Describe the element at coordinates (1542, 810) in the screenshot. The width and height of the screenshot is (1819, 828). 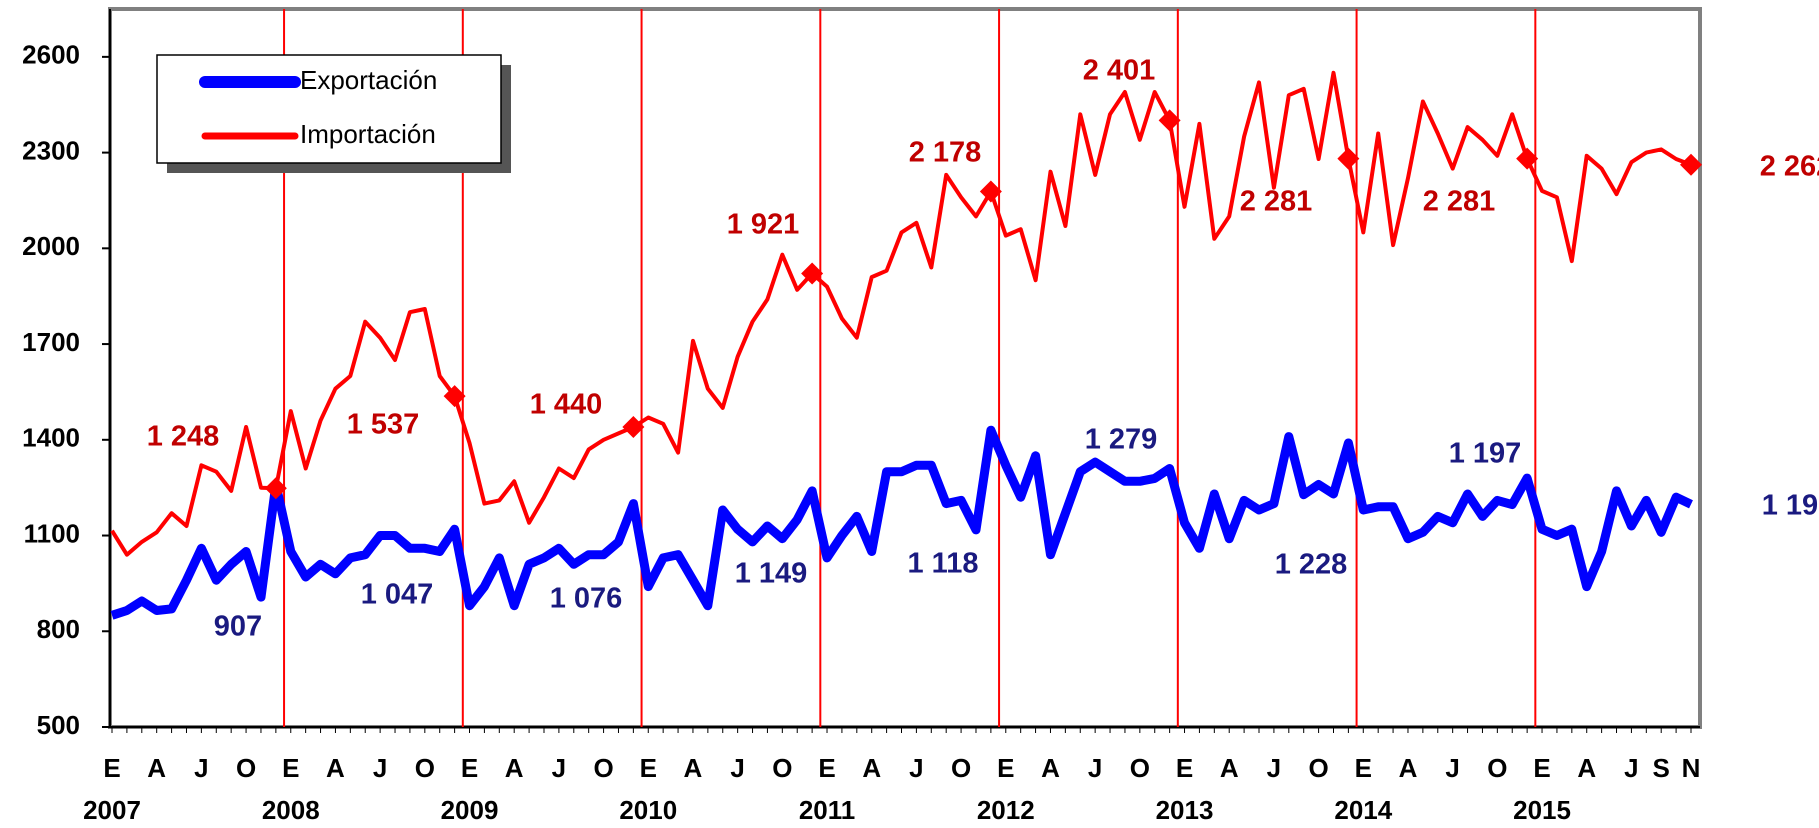
I see `year-label: 2015` at that location.